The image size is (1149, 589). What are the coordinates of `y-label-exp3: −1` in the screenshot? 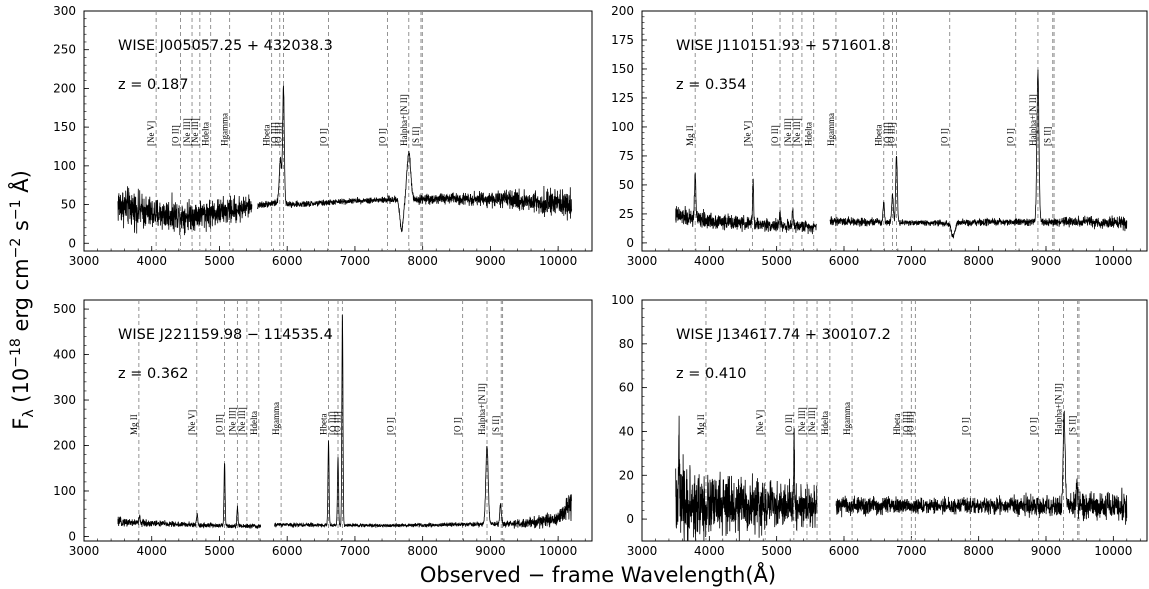 It's located at (16, 209).